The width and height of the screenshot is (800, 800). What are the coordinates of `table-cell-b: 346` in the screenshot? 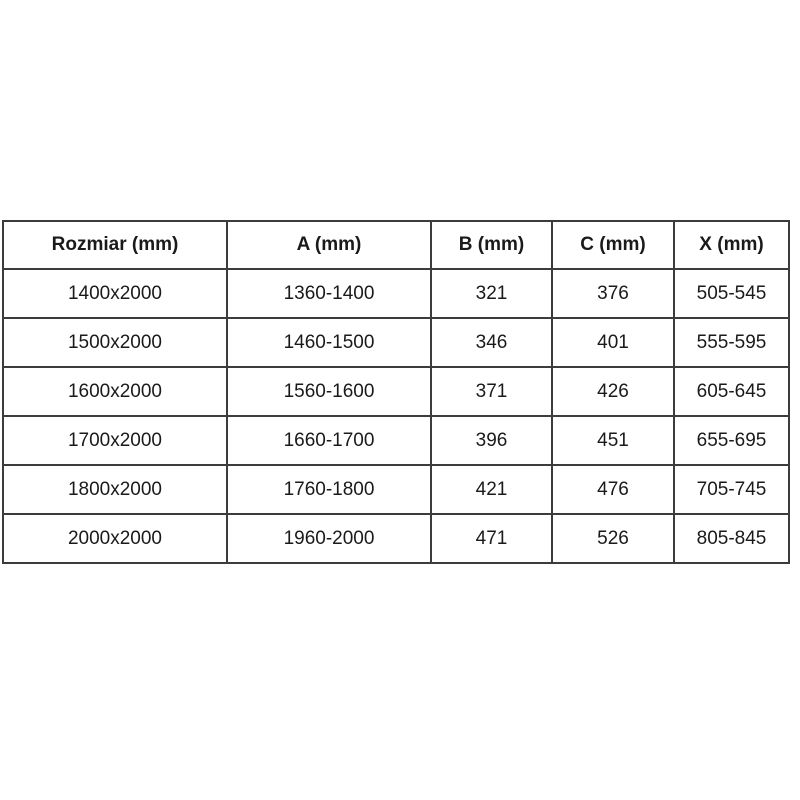 It's located at (491, 342).